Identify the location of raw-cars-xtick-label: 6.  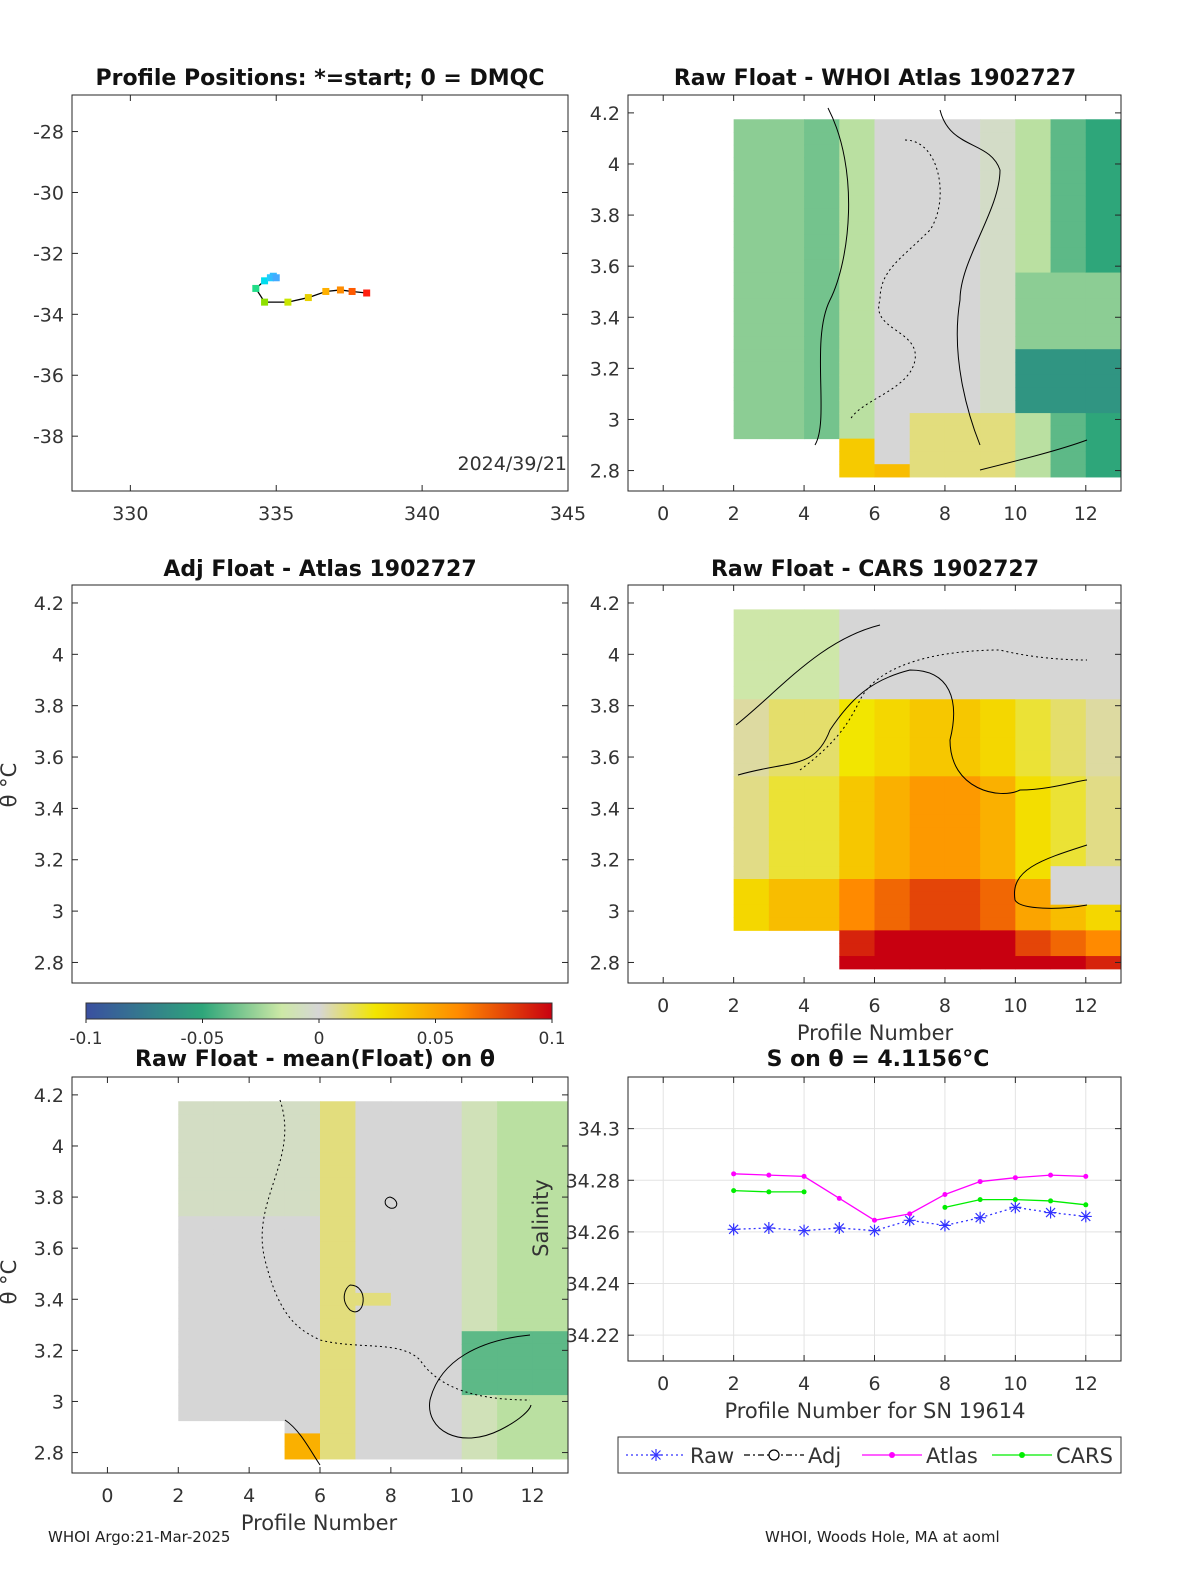
(874, 1006).